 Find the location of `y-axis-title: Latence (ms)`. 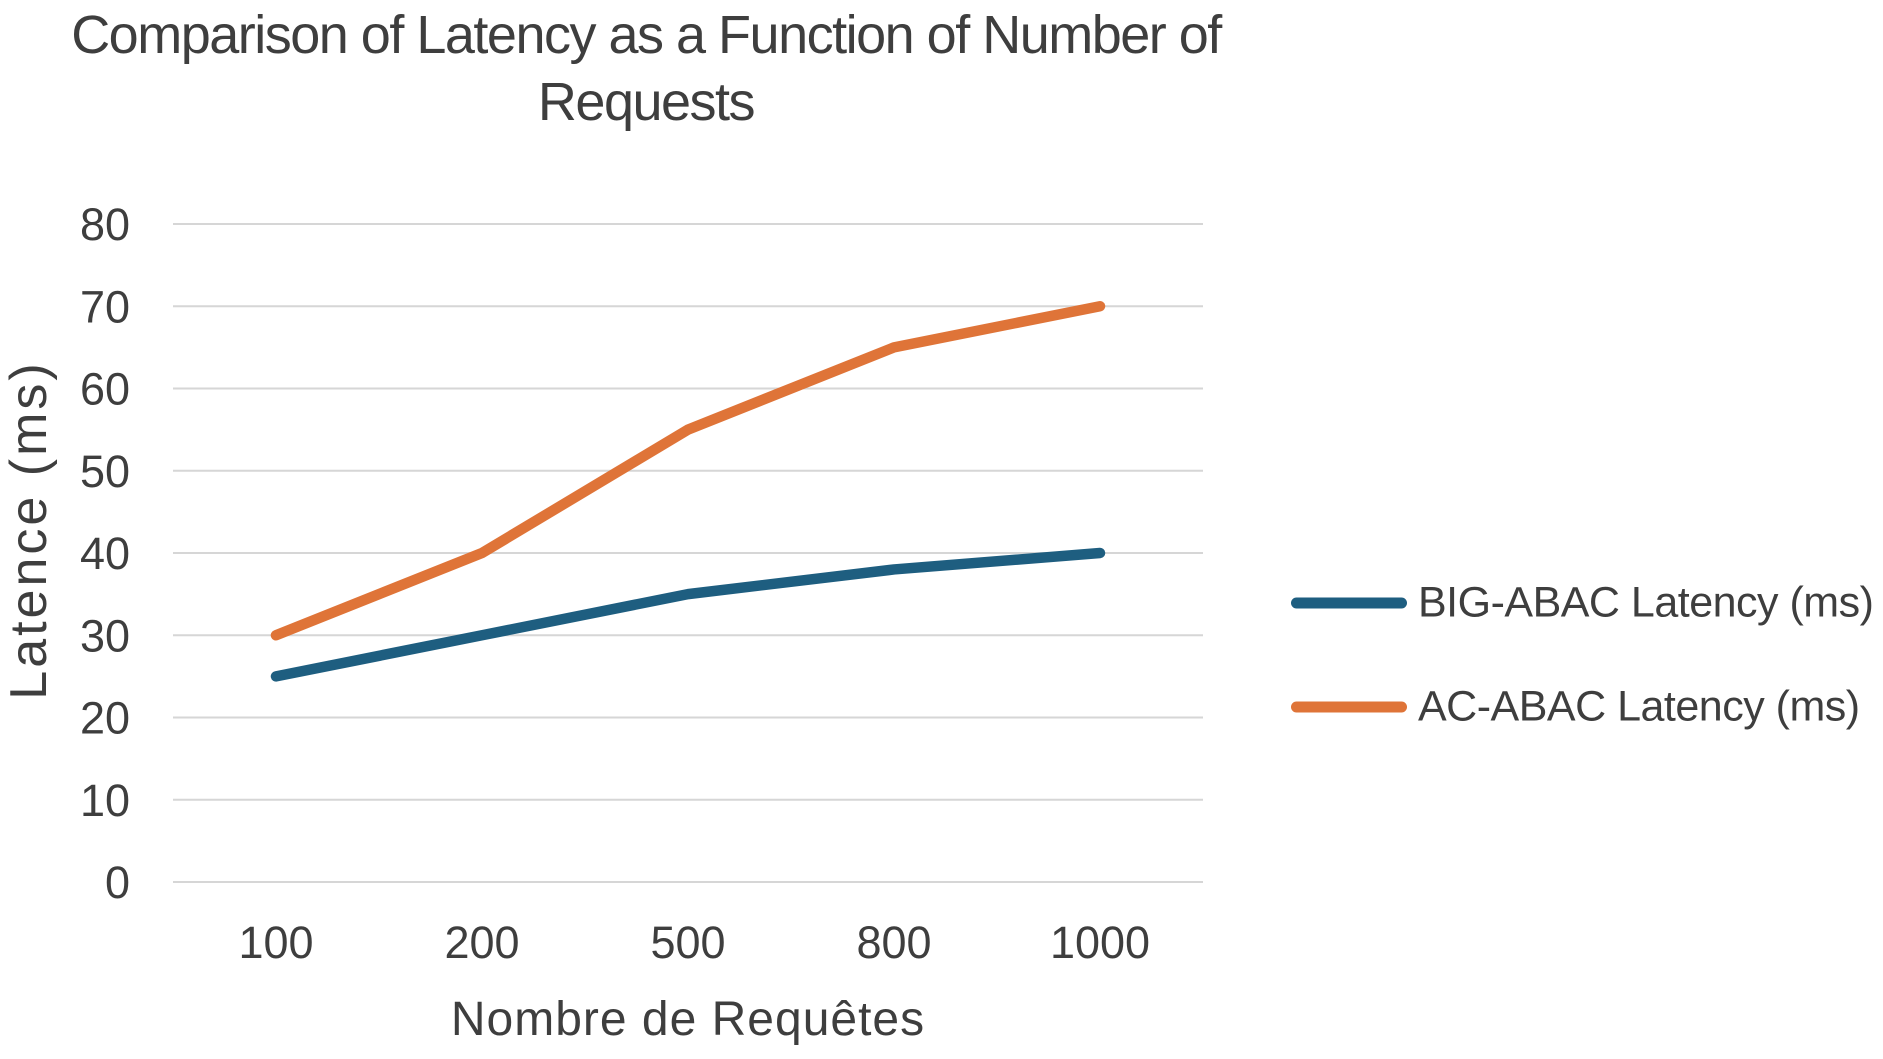

y-axis-title: Latence (ms) is located at coordinates (29, 530).